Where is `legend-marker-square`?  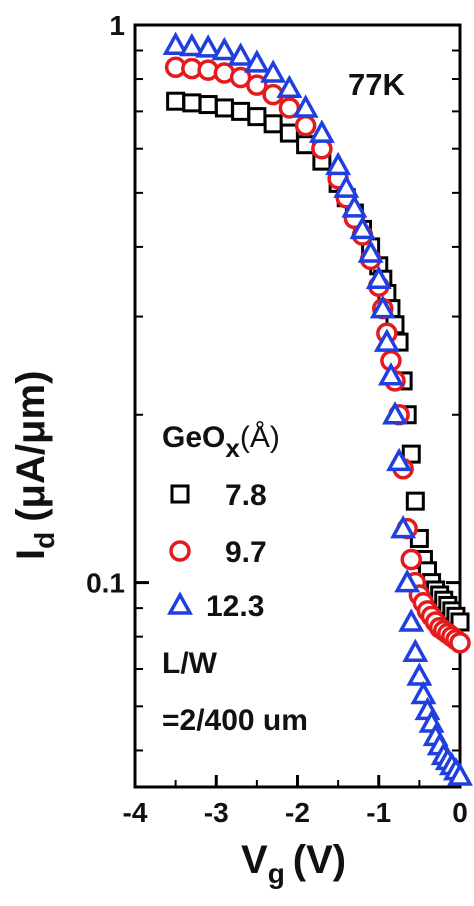 legend-marker-square is located at coordinates (180, 494).